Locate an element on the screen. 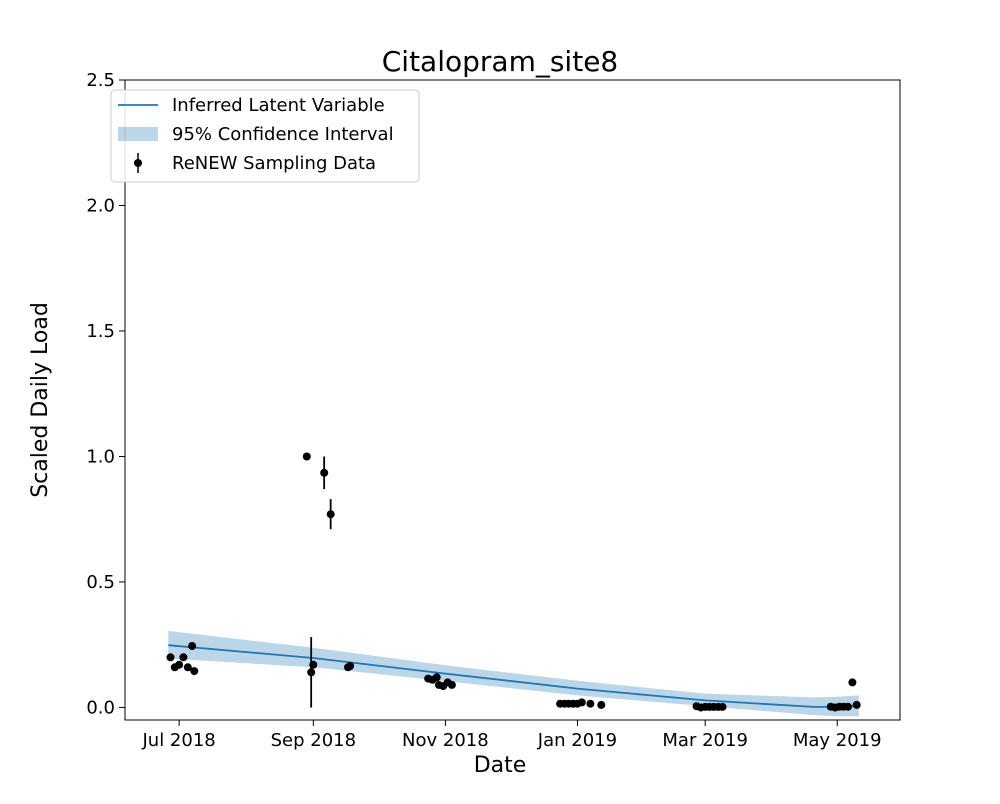 The height and width of the screenshot is (804, 1000). x-axis-label: Date is located at coordinates (500, 765).